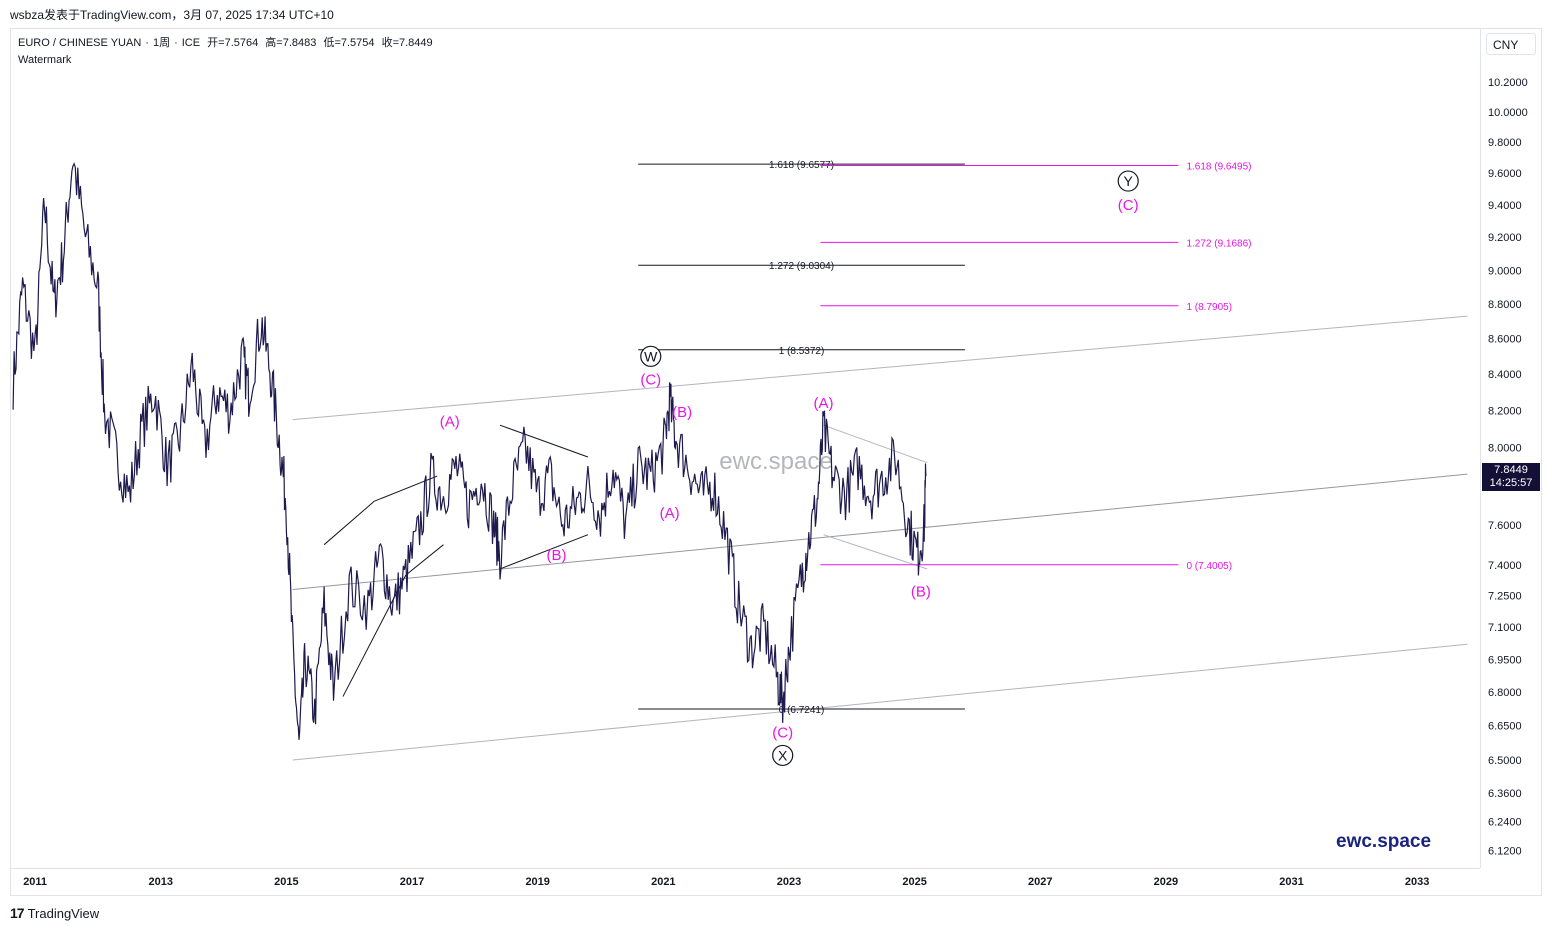 This screenshot has height=931, width=1552. Describe the element at coordinates (801, 266) in the screenshot. I see `fib-level-label: 1.272 (9.0304)` at that location.